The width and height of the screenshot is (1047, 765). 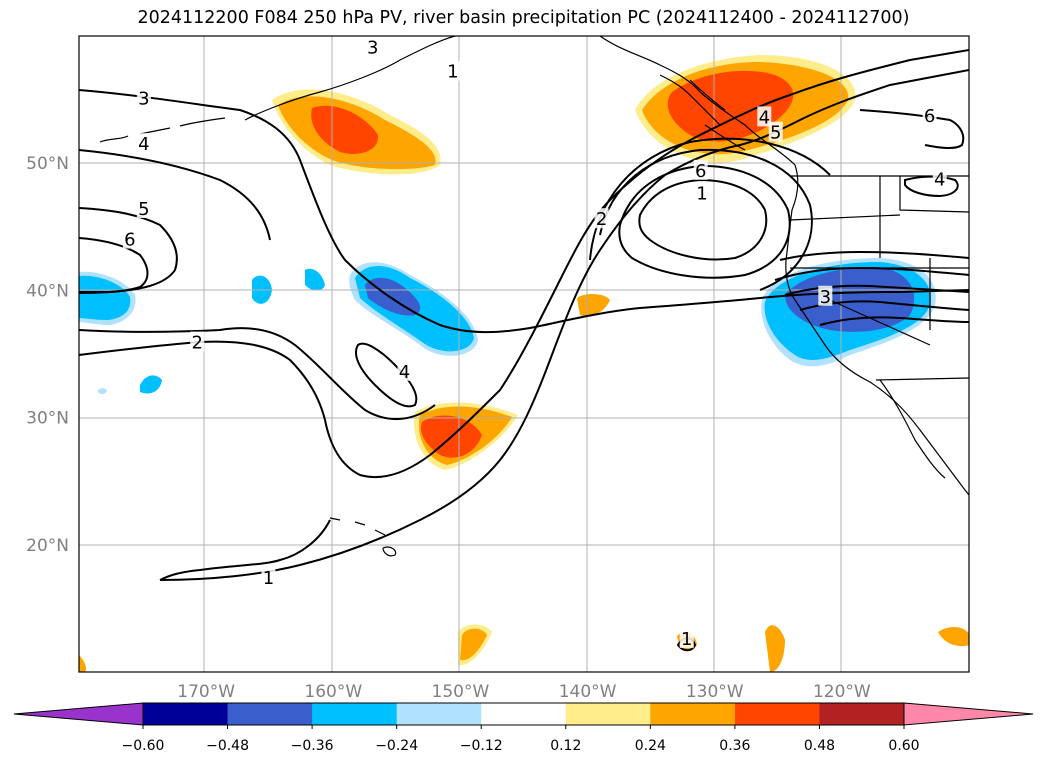 I want to click on latitude-label: 30°N, so click(x=47, y=419).